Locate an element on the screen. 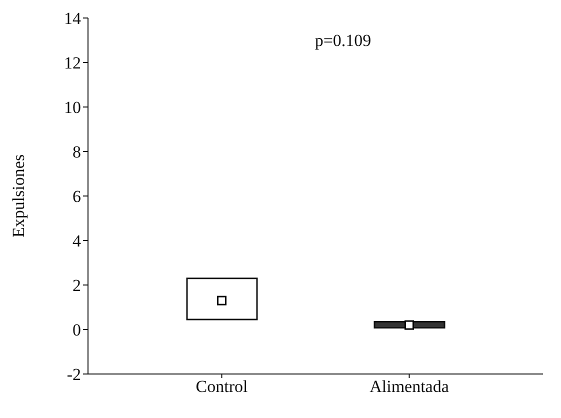 Image resolution: width=561 pixels, height=418 pixels. y-tick-label: 14 is located at coordinates (73, 18).